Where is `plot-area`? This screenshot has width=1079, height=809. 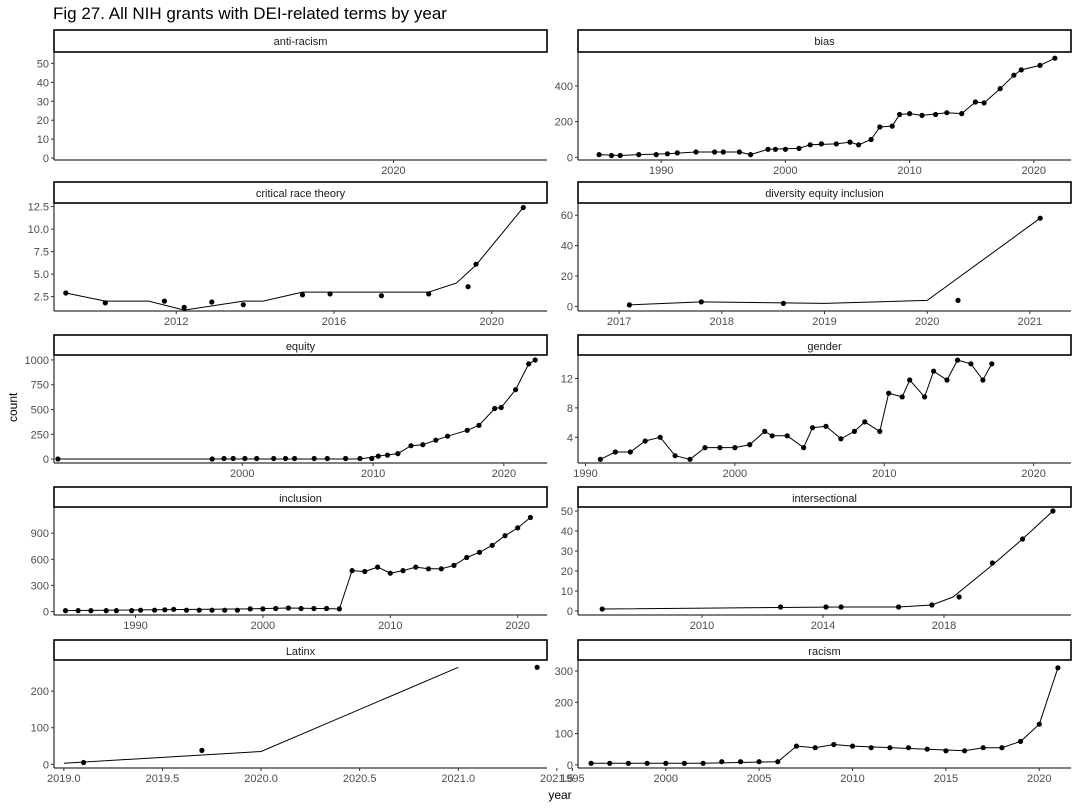
plot-area is located at coordinates (294, 257).